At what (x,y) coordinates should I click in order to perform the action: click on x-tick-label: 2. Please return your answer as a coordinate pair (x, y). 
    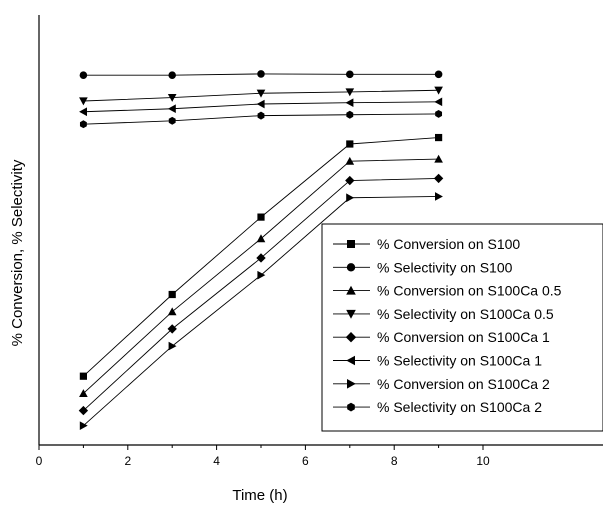
    Looking at the image, I should click on (127, 461).